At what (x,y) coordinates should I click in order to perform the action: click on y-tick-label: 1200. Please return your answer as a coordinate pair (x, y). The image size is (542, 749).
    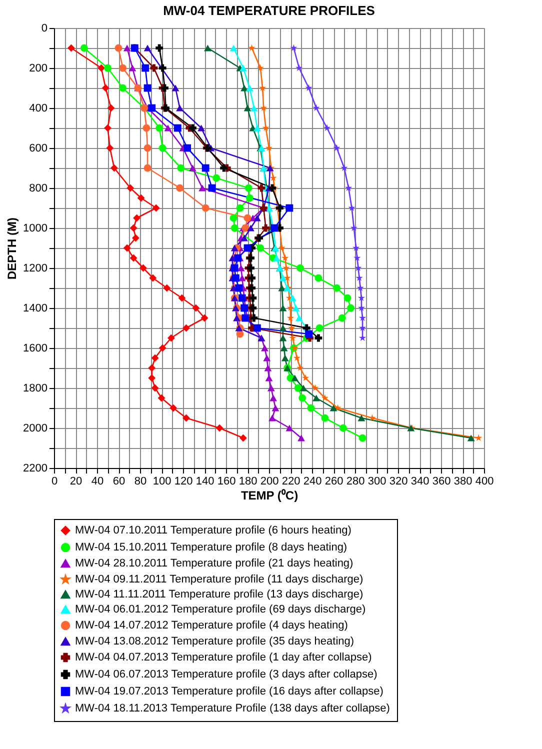
    Looking at the image, I should click on (35, 268).